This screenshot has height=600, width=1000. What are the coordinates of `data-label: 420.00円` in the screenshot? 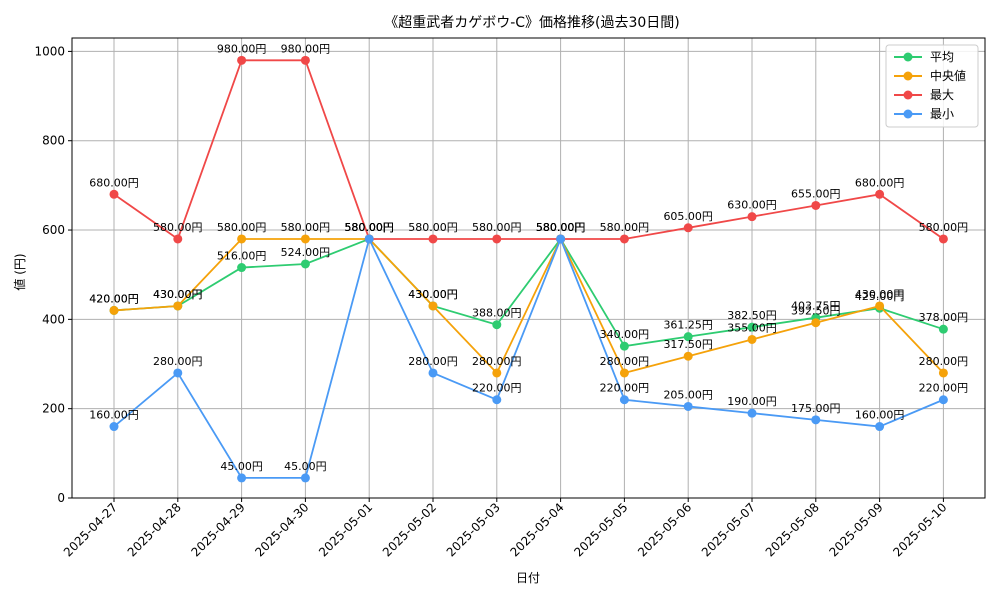 It's located at (114, 298).